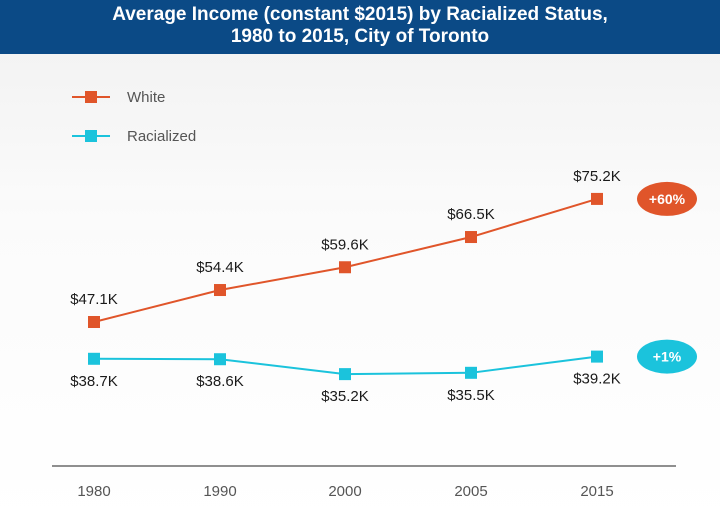 This screenshot has width=720, height=527. What do you see at coordinates (146, 97) in the screenshot?
I see `legend-label-white: White` at bounding box center [146, 97].